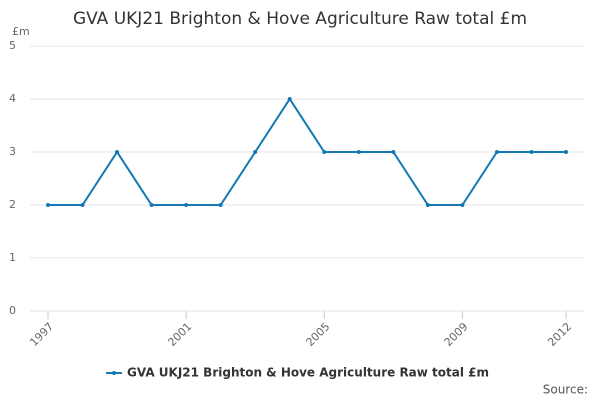 The width and height of the screenshot is (600, 400). I want to click on x-tick-label: 2005, so click(318, 334).